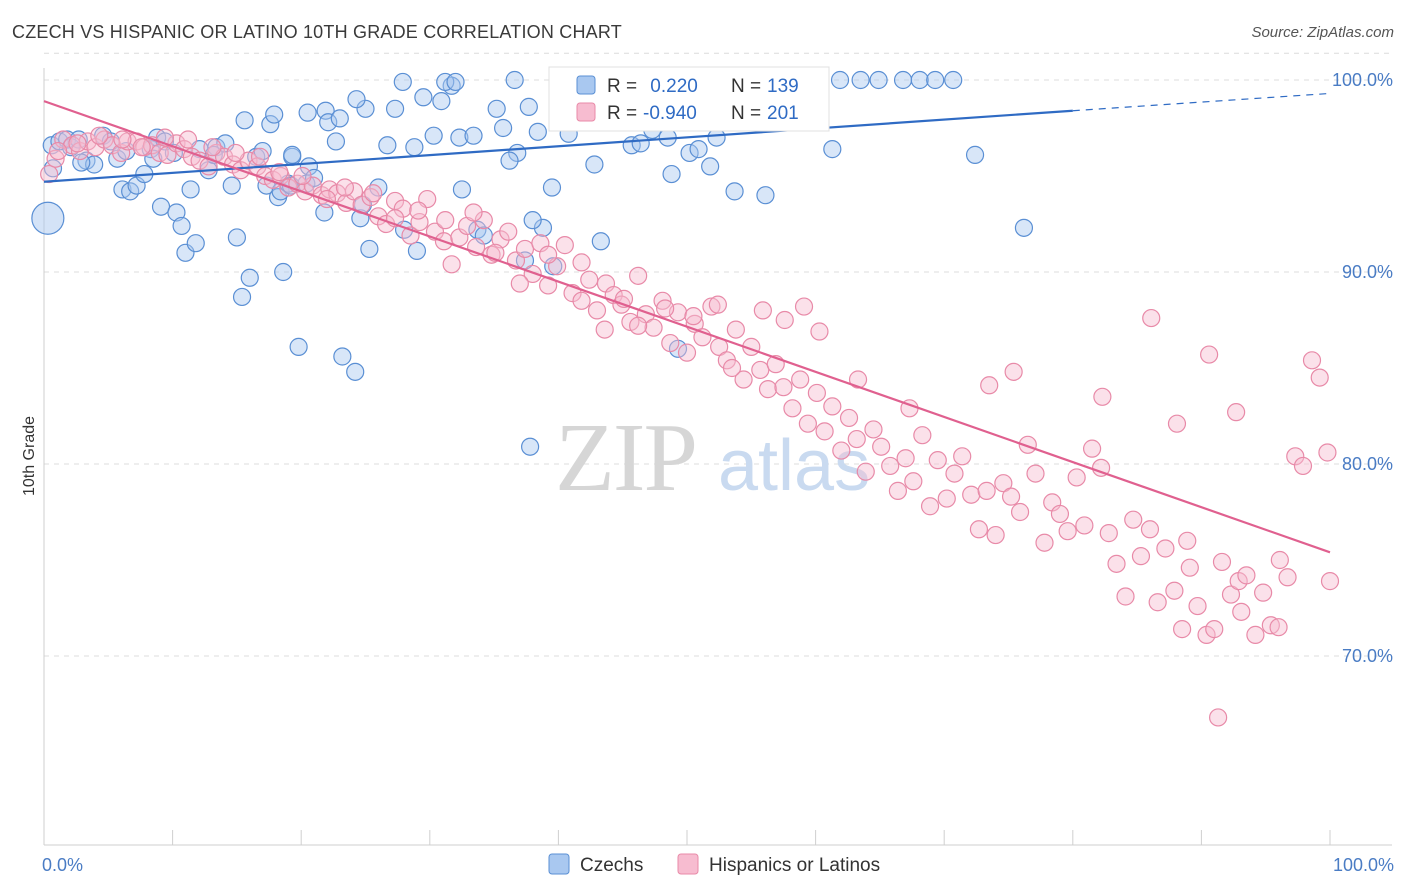  Describe the element at coordinates (559, 864) in the screenshot. I see `bottom-legend-czech-swatch` at that location.